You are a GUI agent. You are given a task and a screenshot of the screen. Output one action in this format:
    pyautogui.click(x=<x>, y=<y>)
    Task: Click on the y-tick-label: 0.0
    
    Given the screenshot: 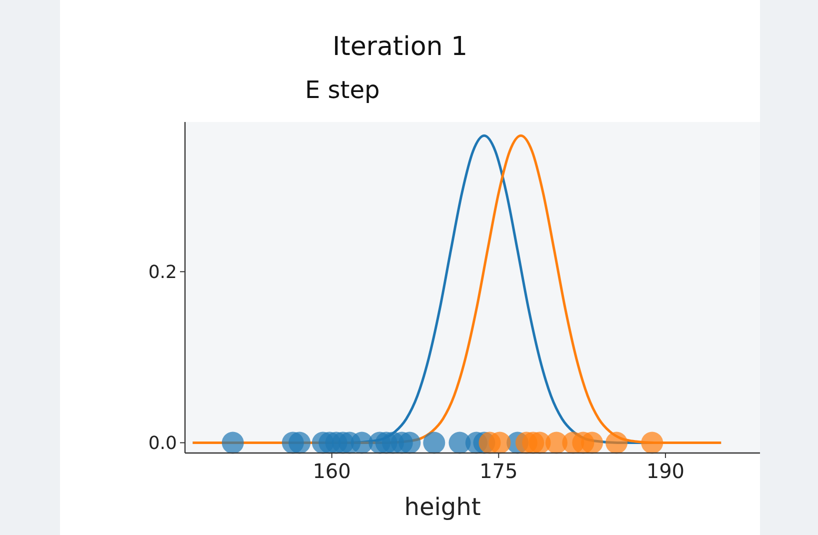 What is the action you would take?
    pyautogui.click(x=162, y=443)
    